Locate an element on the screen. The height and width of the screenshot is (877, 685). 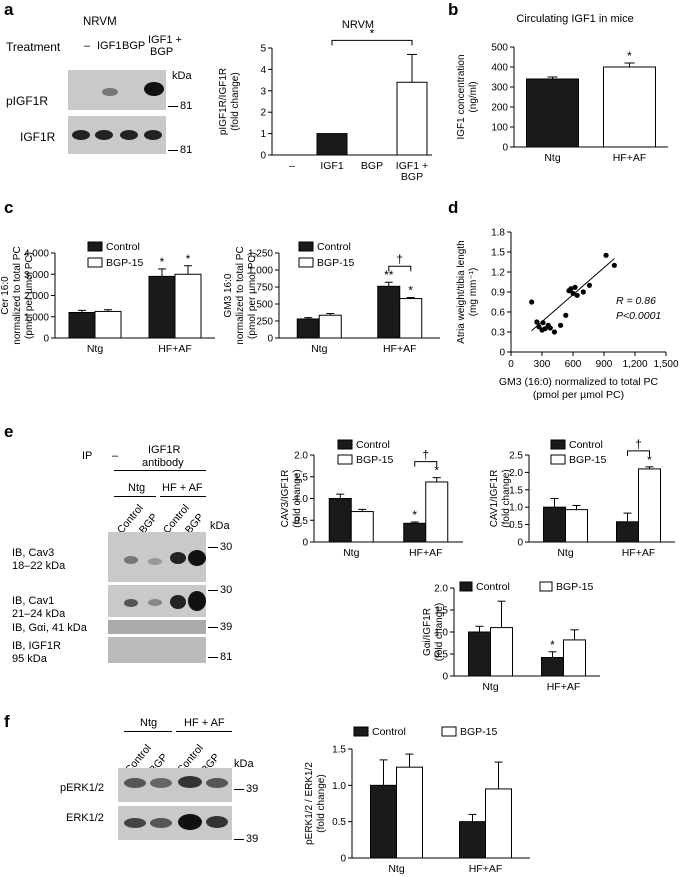
blot-row-label: 18–22 kDa is located at coordinates (39, 566).